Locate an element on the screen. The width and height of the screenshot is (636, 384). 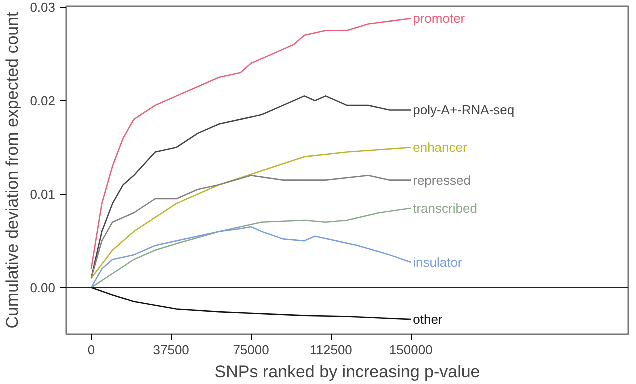
series-label: enhancer is located at coordinates (440, 148).